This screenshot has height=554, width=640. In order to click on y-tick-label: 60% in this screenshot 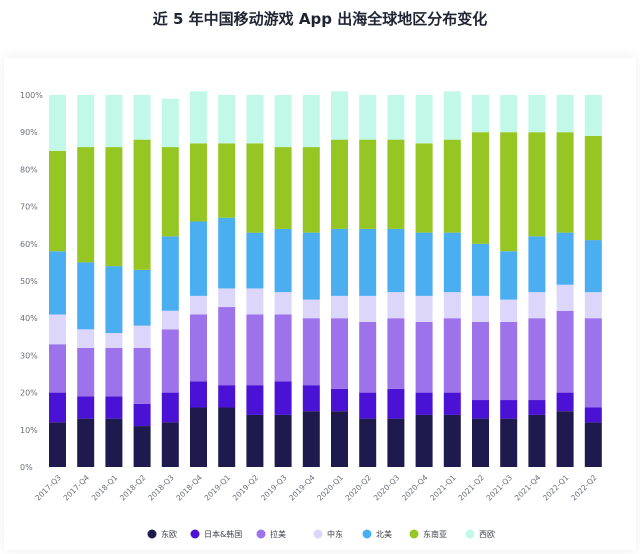, I will do `click(29, 244)`.